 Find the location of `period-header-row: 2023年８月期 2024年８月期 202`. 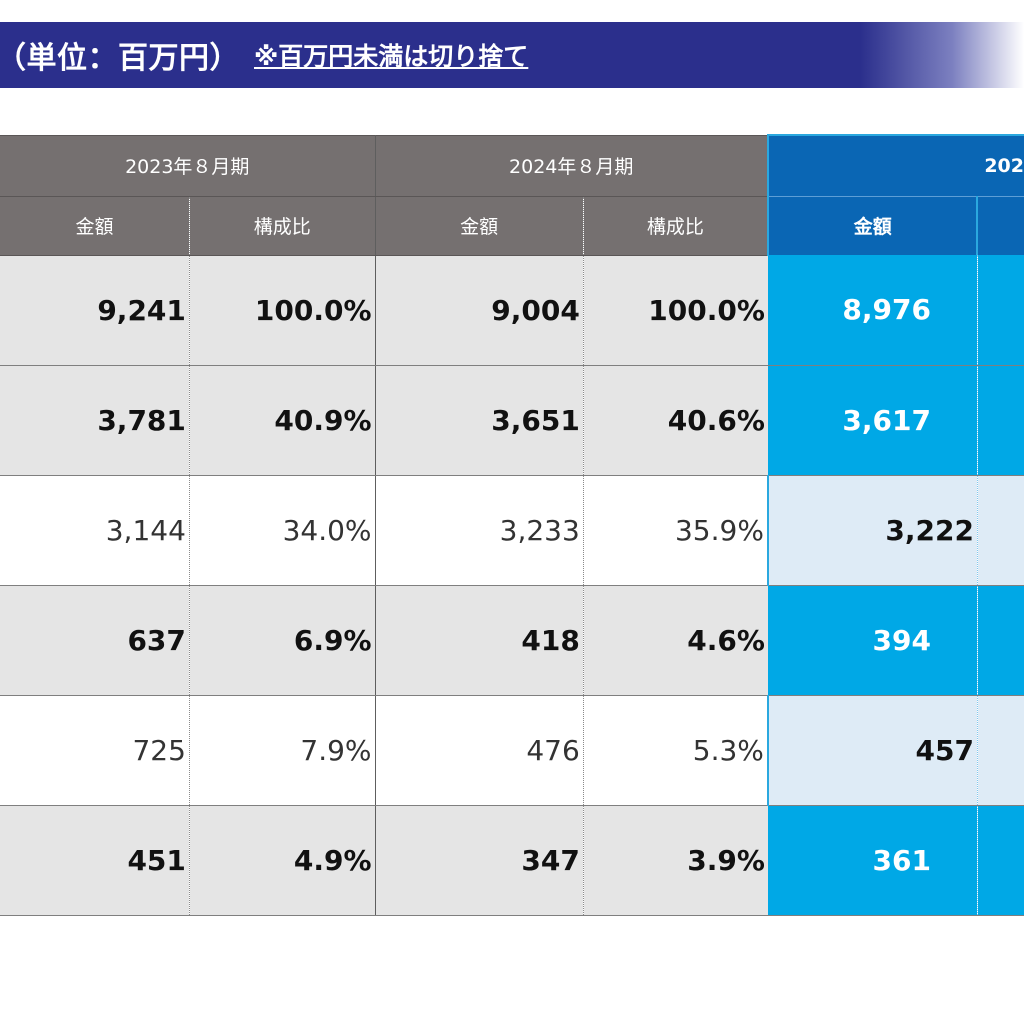

period-header-row: 2023年８月期 2024年８月期 202 is located at coordinates (512, 165).